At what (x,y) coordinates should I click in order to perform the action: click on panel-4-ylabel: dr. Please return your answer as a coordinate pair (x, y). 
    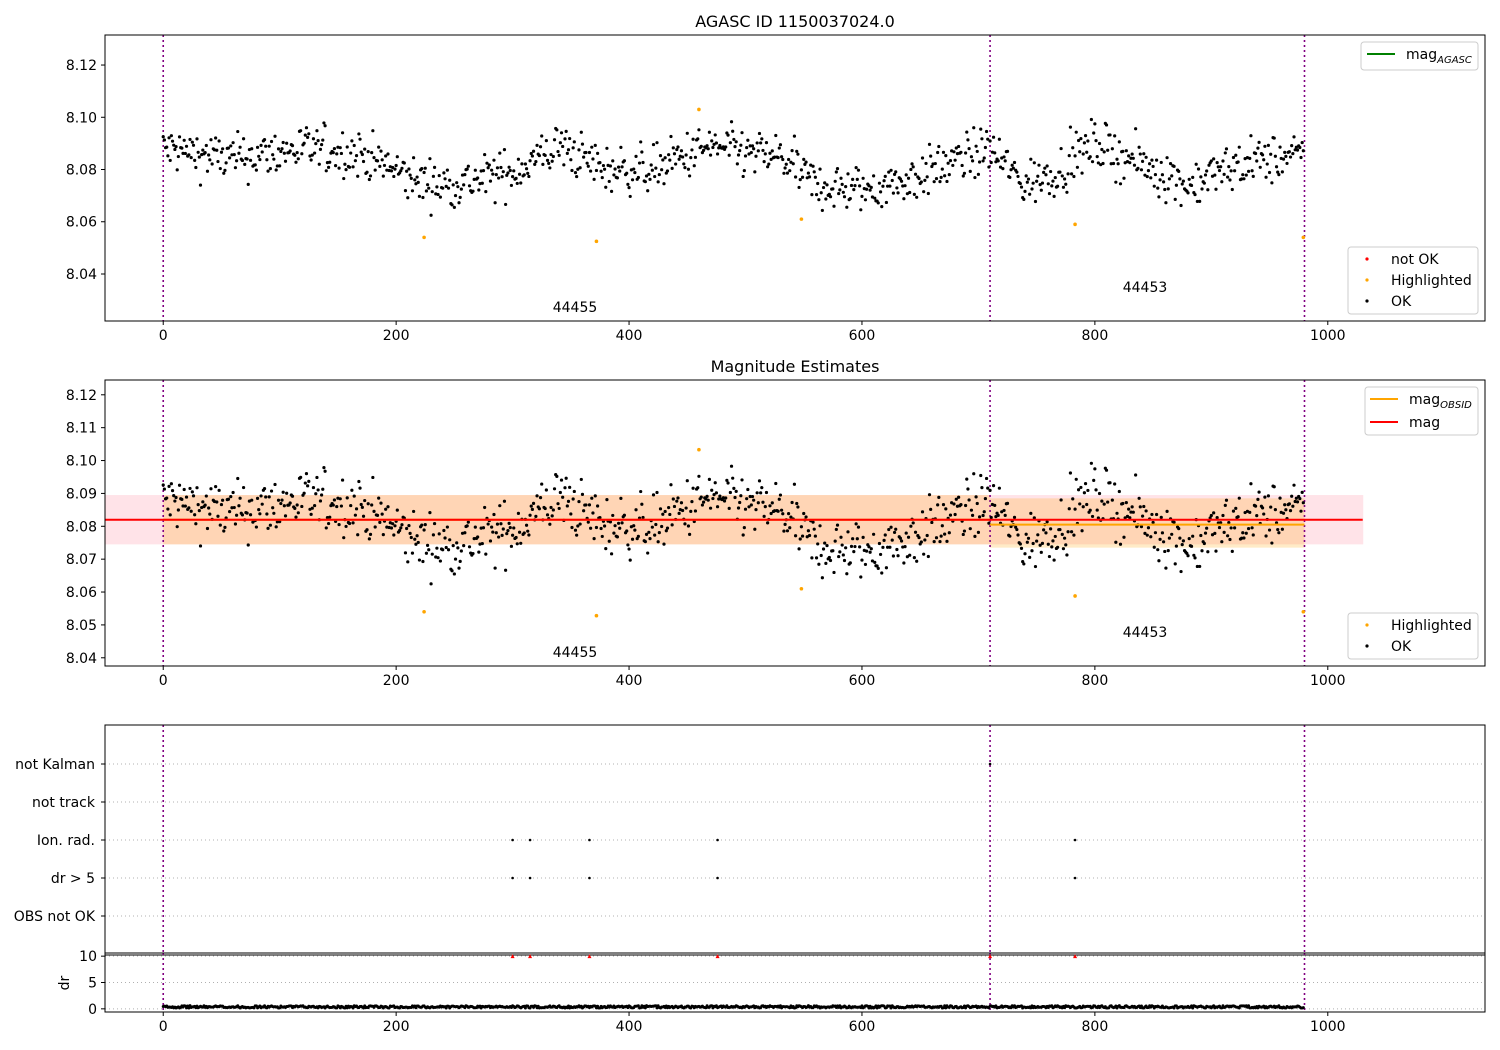
    Looking at the image, I should click on (65, 982).